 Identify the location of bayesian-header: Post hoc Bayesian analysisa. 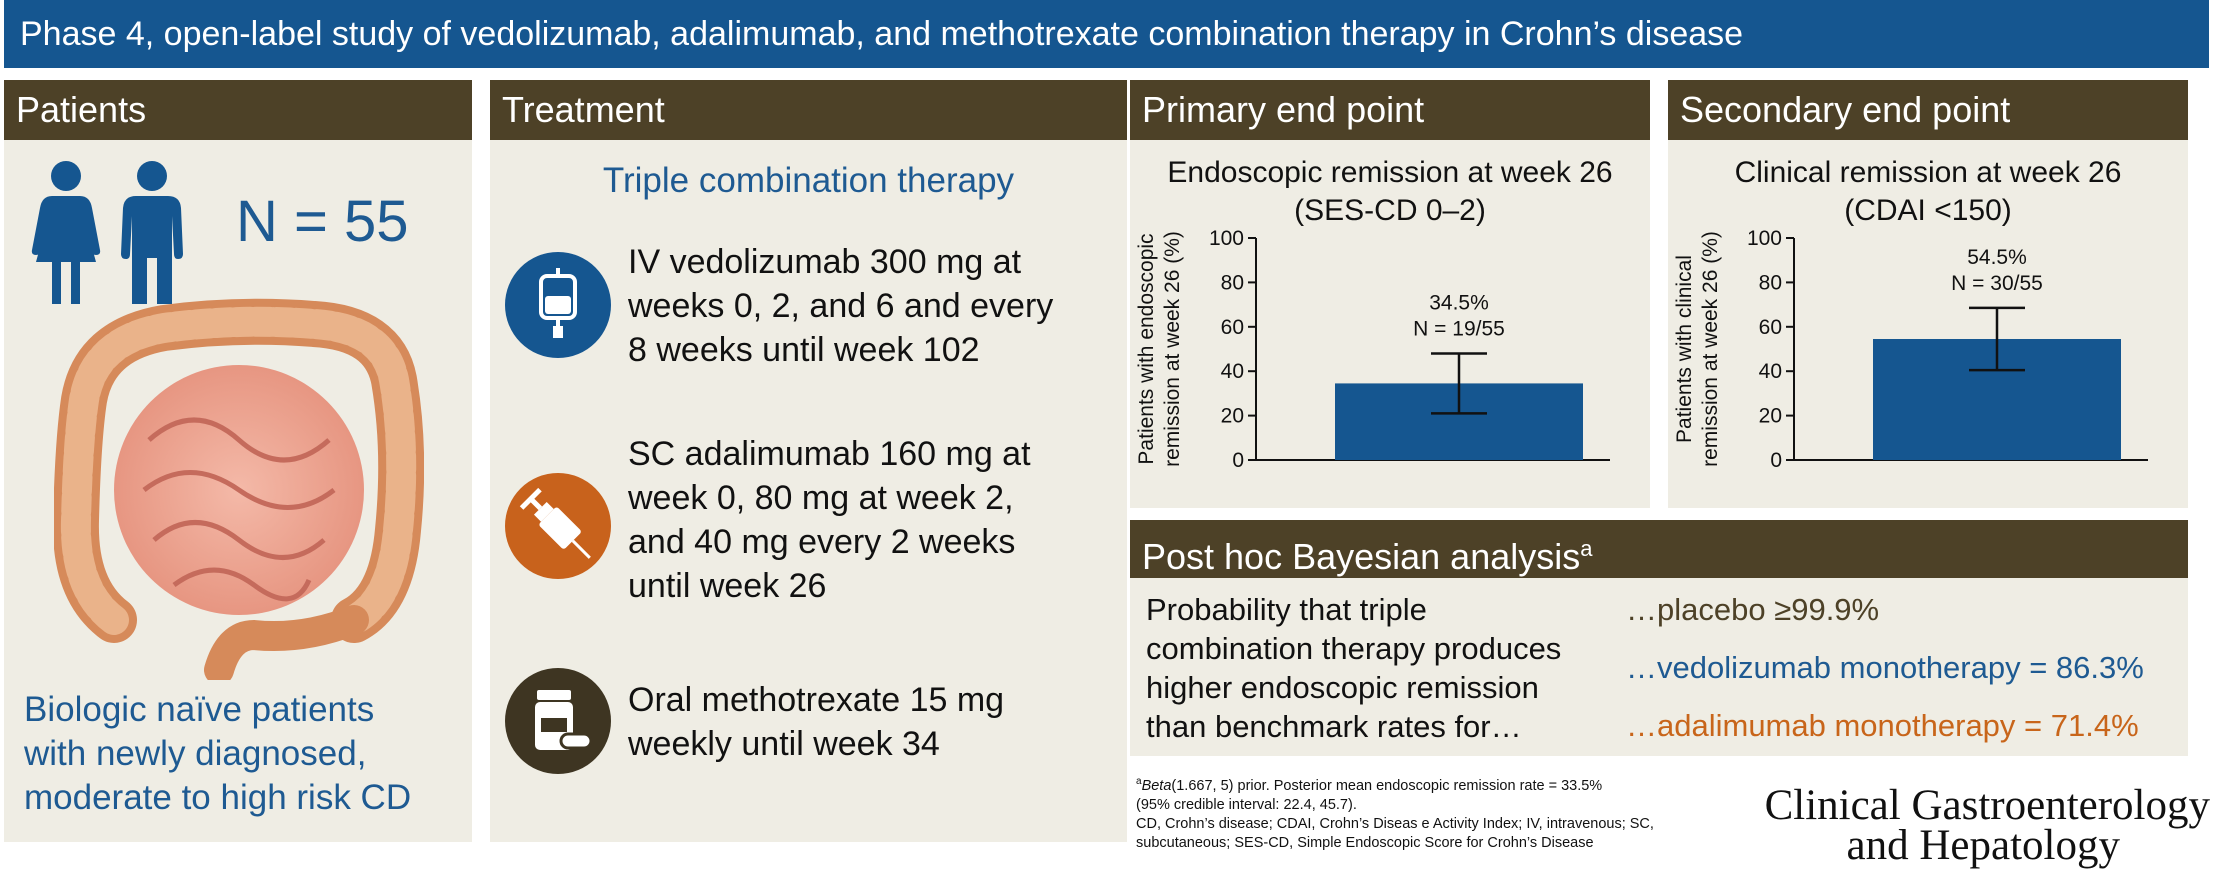
(1659, 549).